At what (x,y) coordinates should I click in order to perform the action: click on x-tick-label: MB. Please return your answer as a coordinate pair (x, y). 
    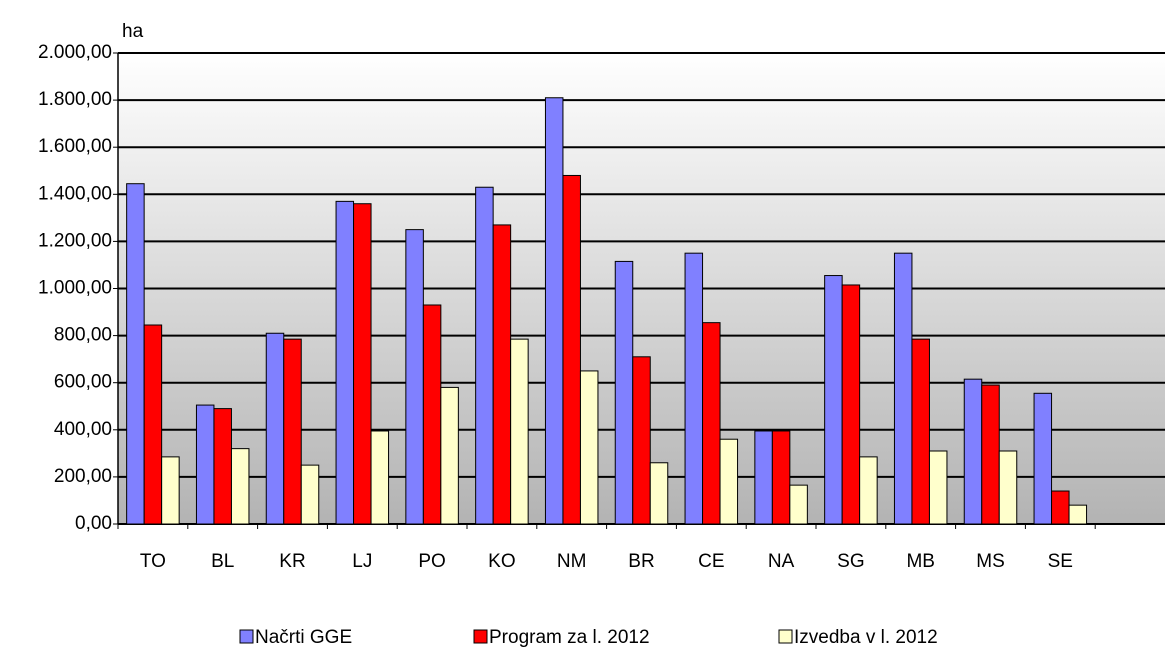
    Looking at the image, I should click on (920, 561).